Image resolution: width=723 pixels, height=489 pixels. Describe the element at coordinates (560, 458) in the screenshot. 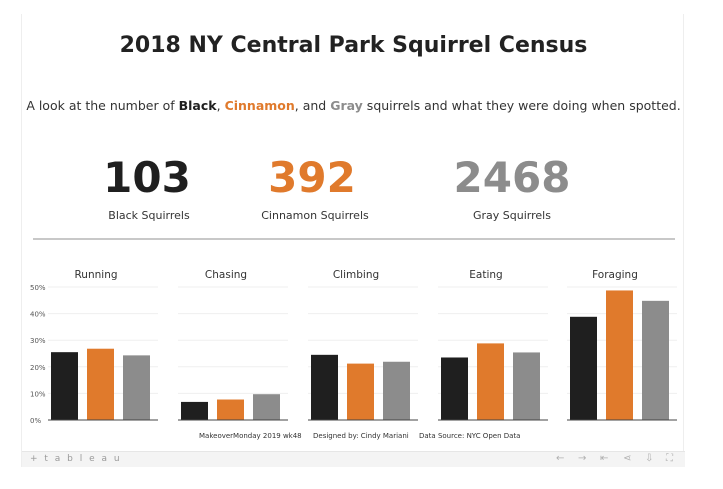

I see `undo-icon: ←` at that location.